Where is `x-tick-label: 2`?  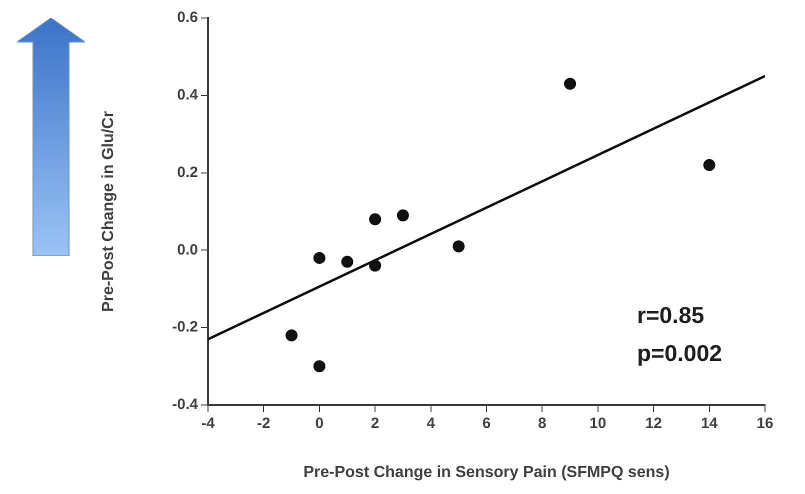 x-tick-label: 2 is located at coordinates (375, 423).